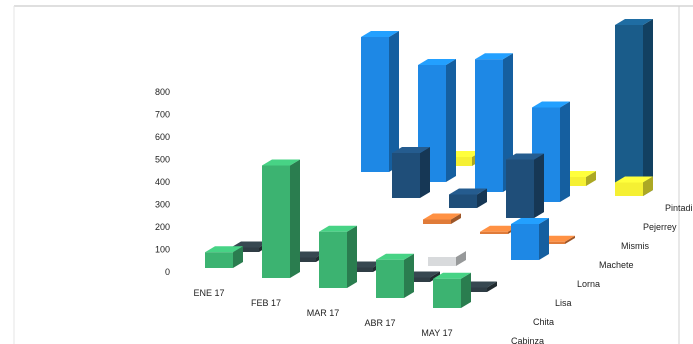 This screenshot has width=693, height=344. I want to click on x-tick-label: ENE 17, so click(208, 293).